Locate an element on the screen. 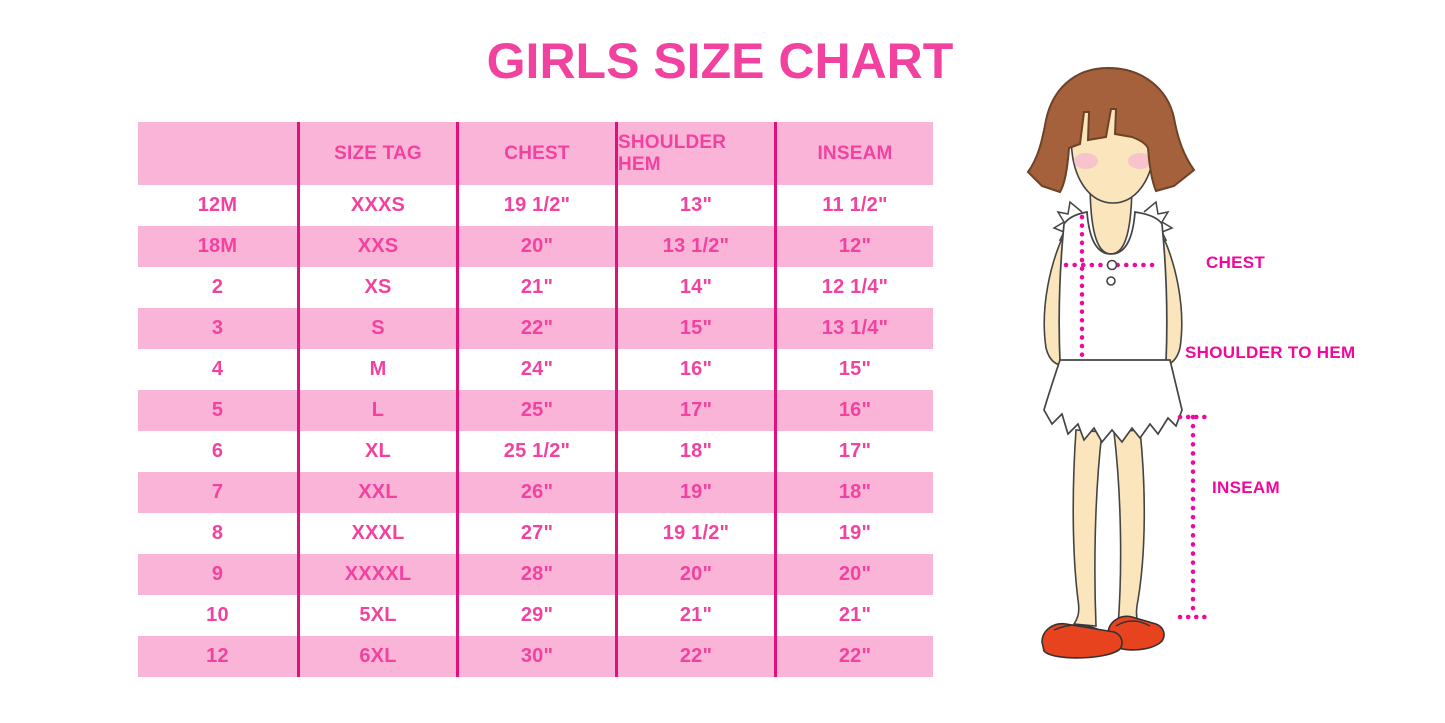 This screenshot has height=723, width=1445. table-cell: XL is located at coordinates (376, 451).